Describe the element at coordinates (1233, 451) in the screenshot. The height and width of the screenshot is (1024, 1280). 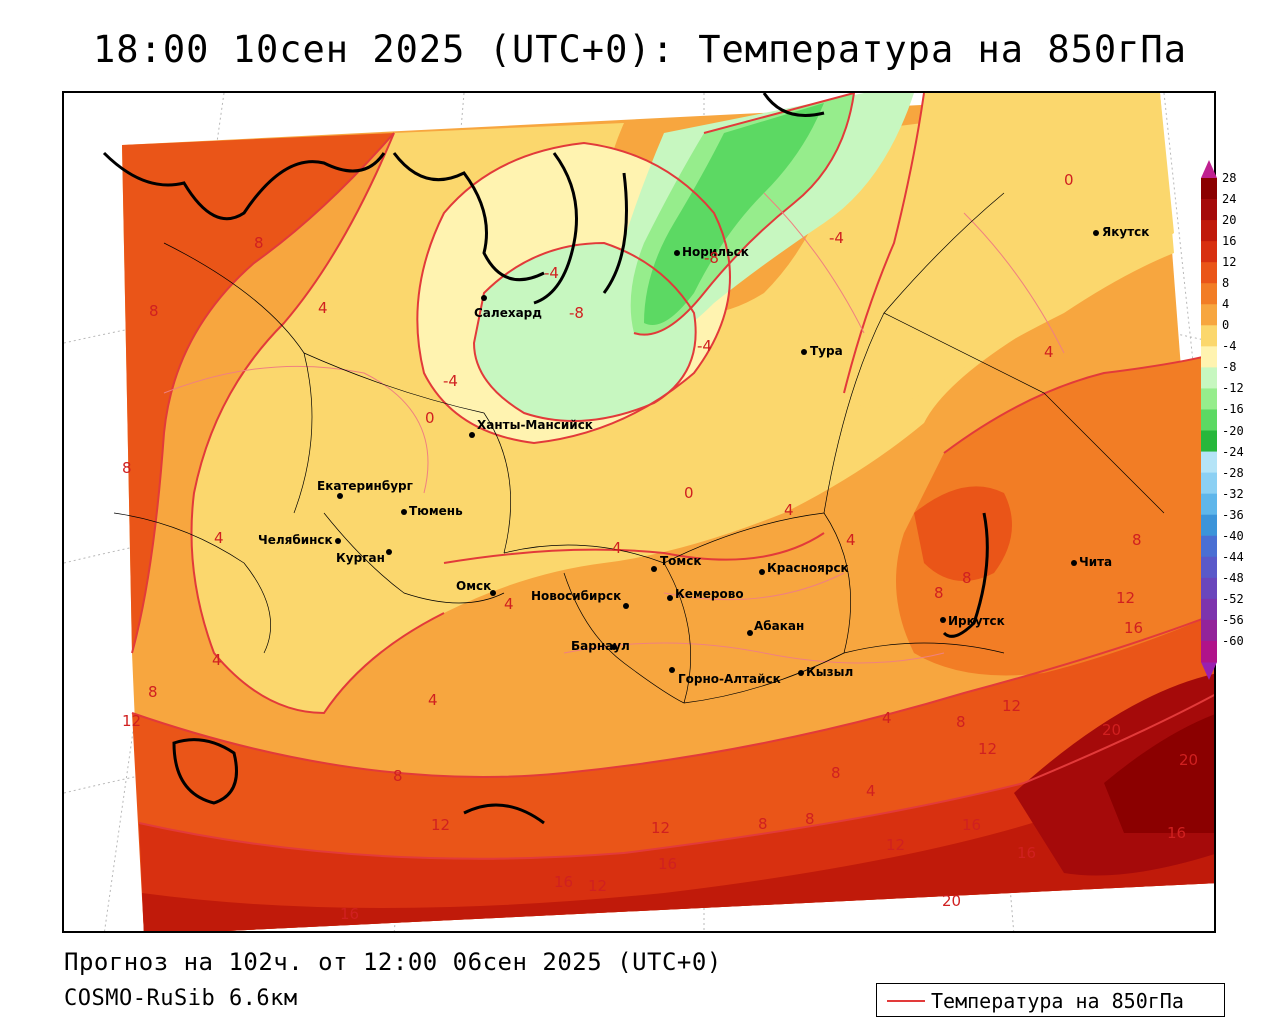
I see `colorbar-tick-label: -24` at that location.